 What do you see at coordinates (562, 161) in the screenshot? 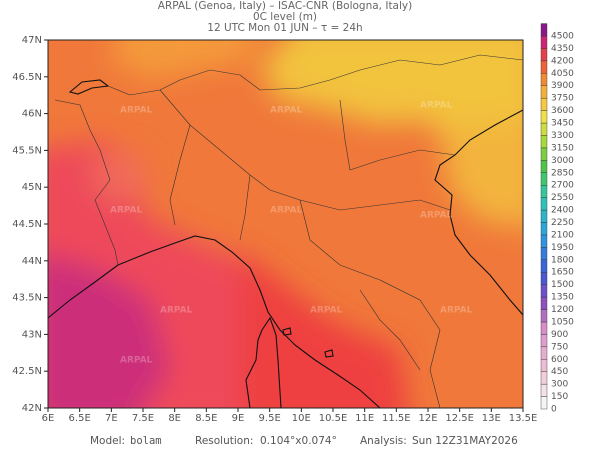
I see `colorbar-label: 3000` at bounding box center [562, 161].